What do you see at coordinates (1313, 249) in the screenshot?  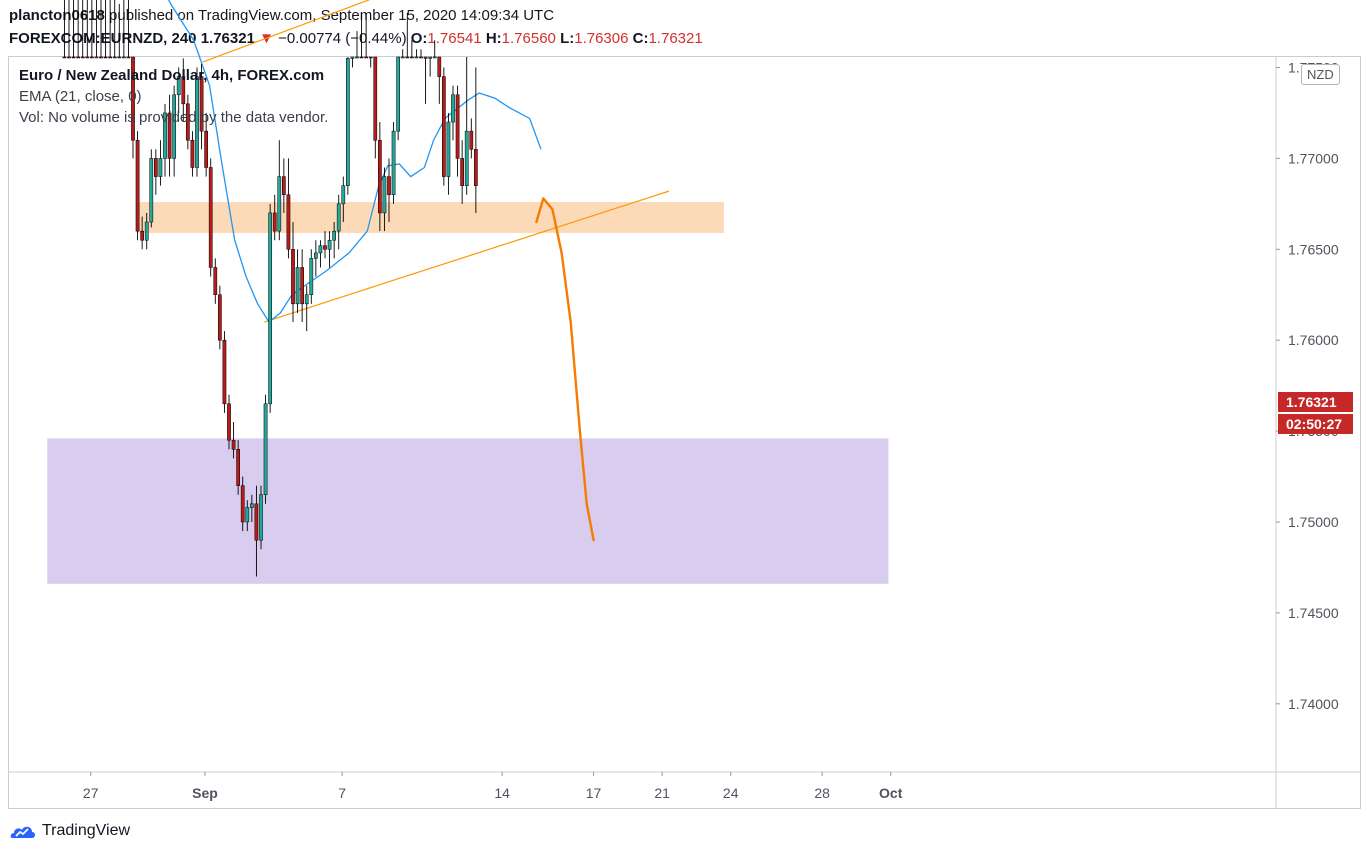 I see `price-tick-label: 1.76500` at bounding box center [1313, 249].